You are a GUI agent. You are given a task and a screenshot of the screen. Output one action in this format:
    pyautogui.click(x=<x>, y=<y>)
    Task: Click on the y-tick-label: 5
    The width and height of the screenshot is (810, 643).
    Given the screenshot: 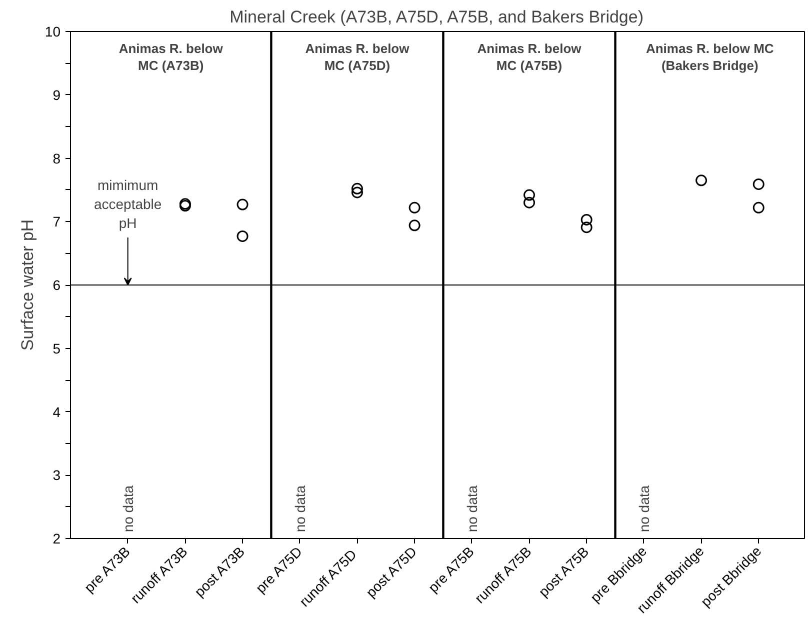 What is the action you would take?
    pyautogui.click(x=56, y=348)
    